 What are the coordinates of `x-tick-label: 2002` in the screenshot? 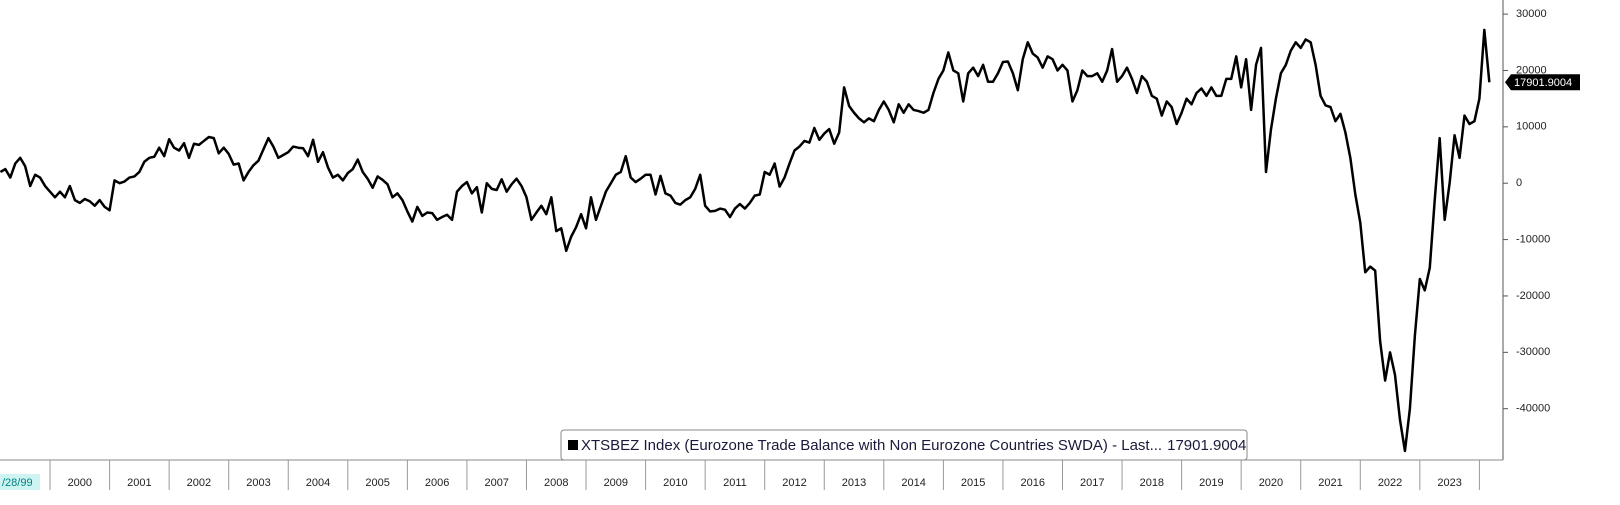 It's located at (199, 483).